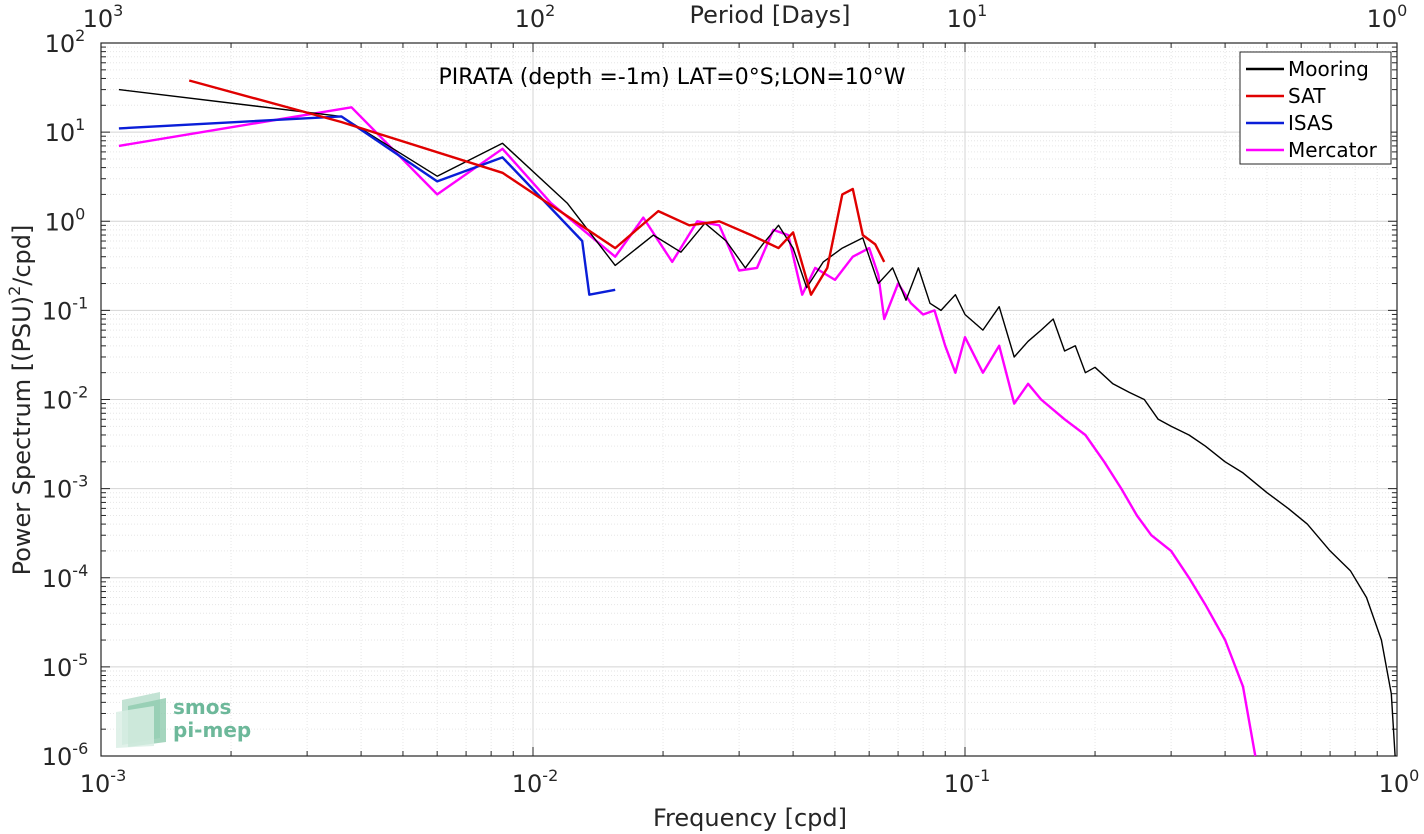 The height and width of the screenshot is (834, 1424). What do you see at coordinates (1307, 96) in the screenshot?
I see `legend-label-sat: SAT` at bounding box center [1307, 96].